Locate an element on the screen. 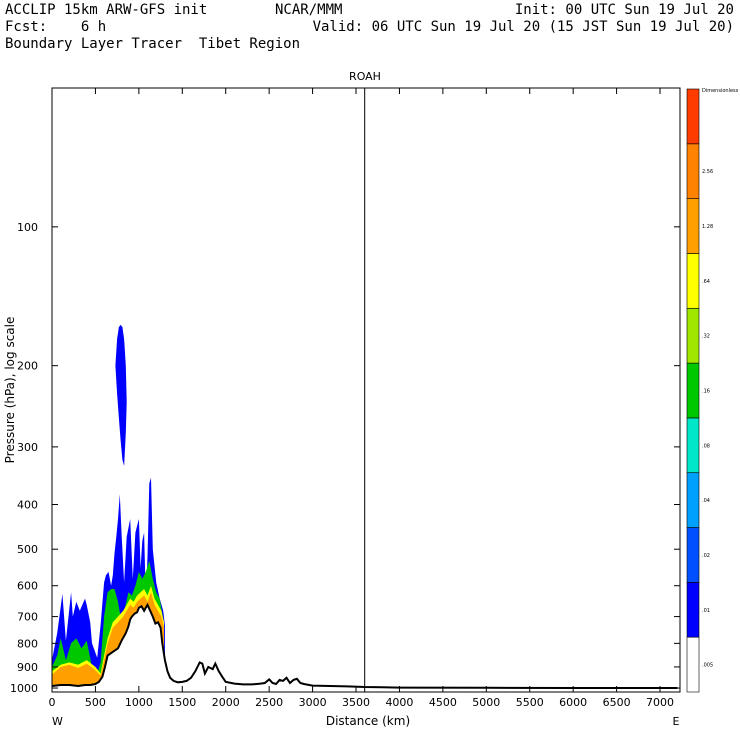  colorbar-tick-label: .32 is located at coordinates (706, 337).